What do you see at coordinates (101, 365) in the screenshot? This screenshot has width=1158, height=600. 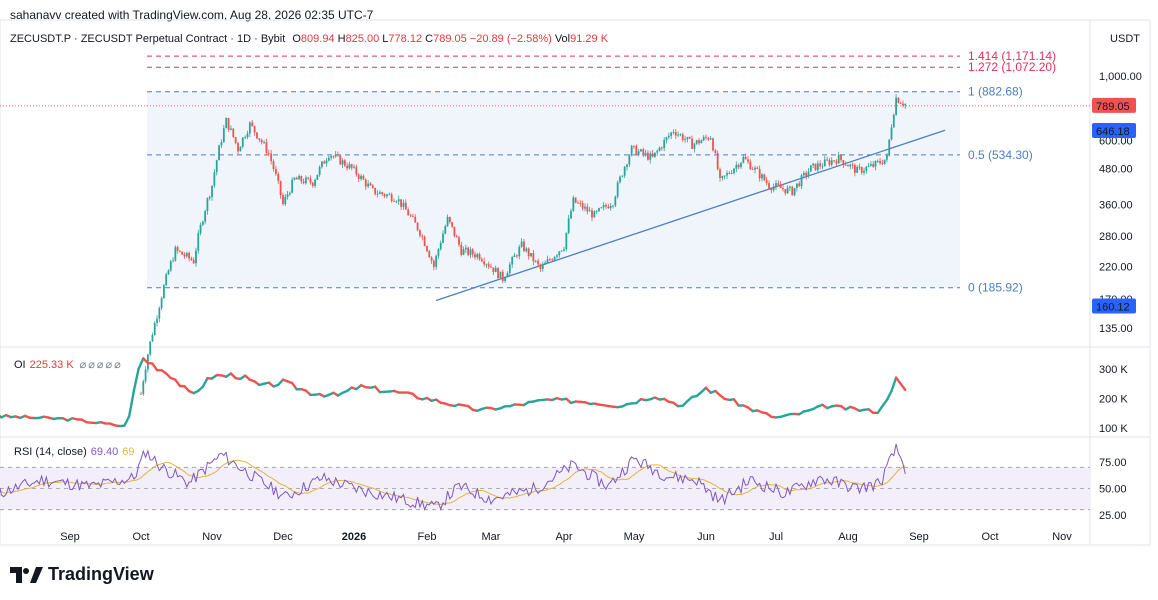 I see `visibility-icons: ⌀⌀⌀⌀⌀` at bounding box center [101, 365].